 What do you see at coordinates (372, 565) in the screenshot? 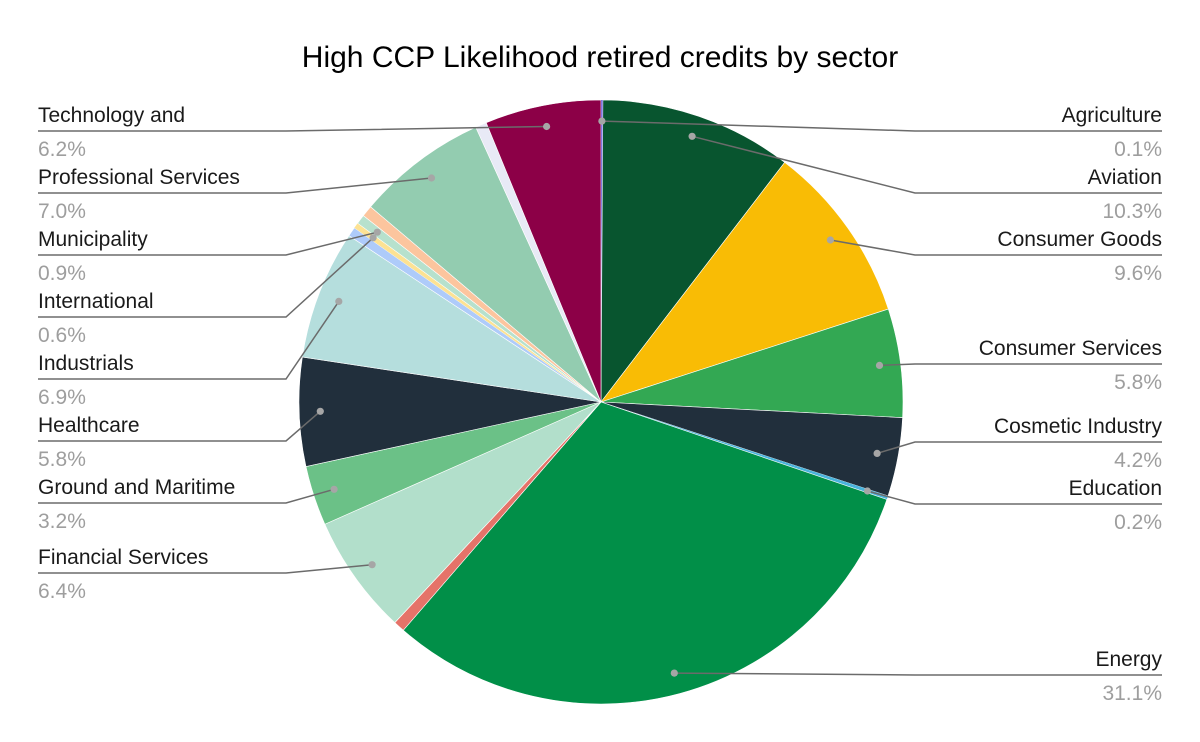
I see `leader-dot-financial-services` at bounding box center [372, 565].